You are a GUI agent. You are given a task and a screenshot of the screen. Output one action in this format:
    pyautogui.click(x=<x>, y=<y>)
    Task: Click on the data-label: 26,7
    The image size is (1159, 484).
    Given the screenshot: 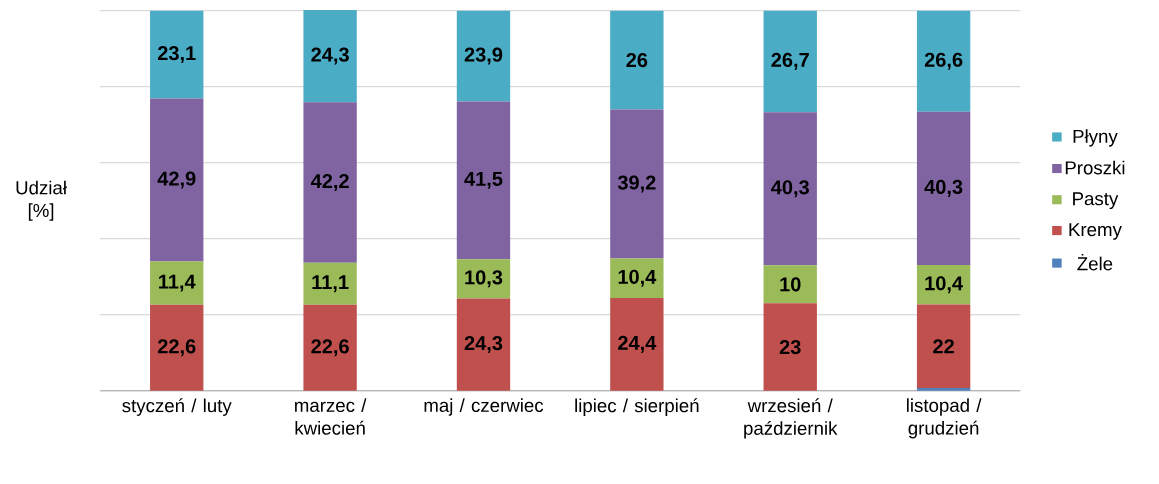 What is the action you would take?
    pyautogui.click(x=790, y=61)
    